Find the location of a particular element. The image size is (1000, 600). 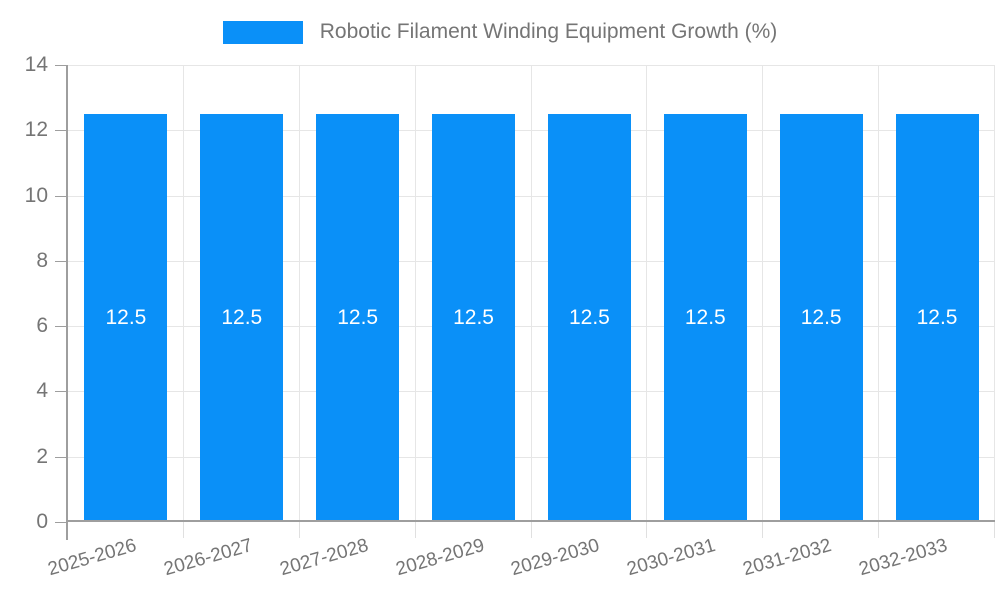

x-axis-tick-label: 2026-2027 is located at coordinates (208, 558).